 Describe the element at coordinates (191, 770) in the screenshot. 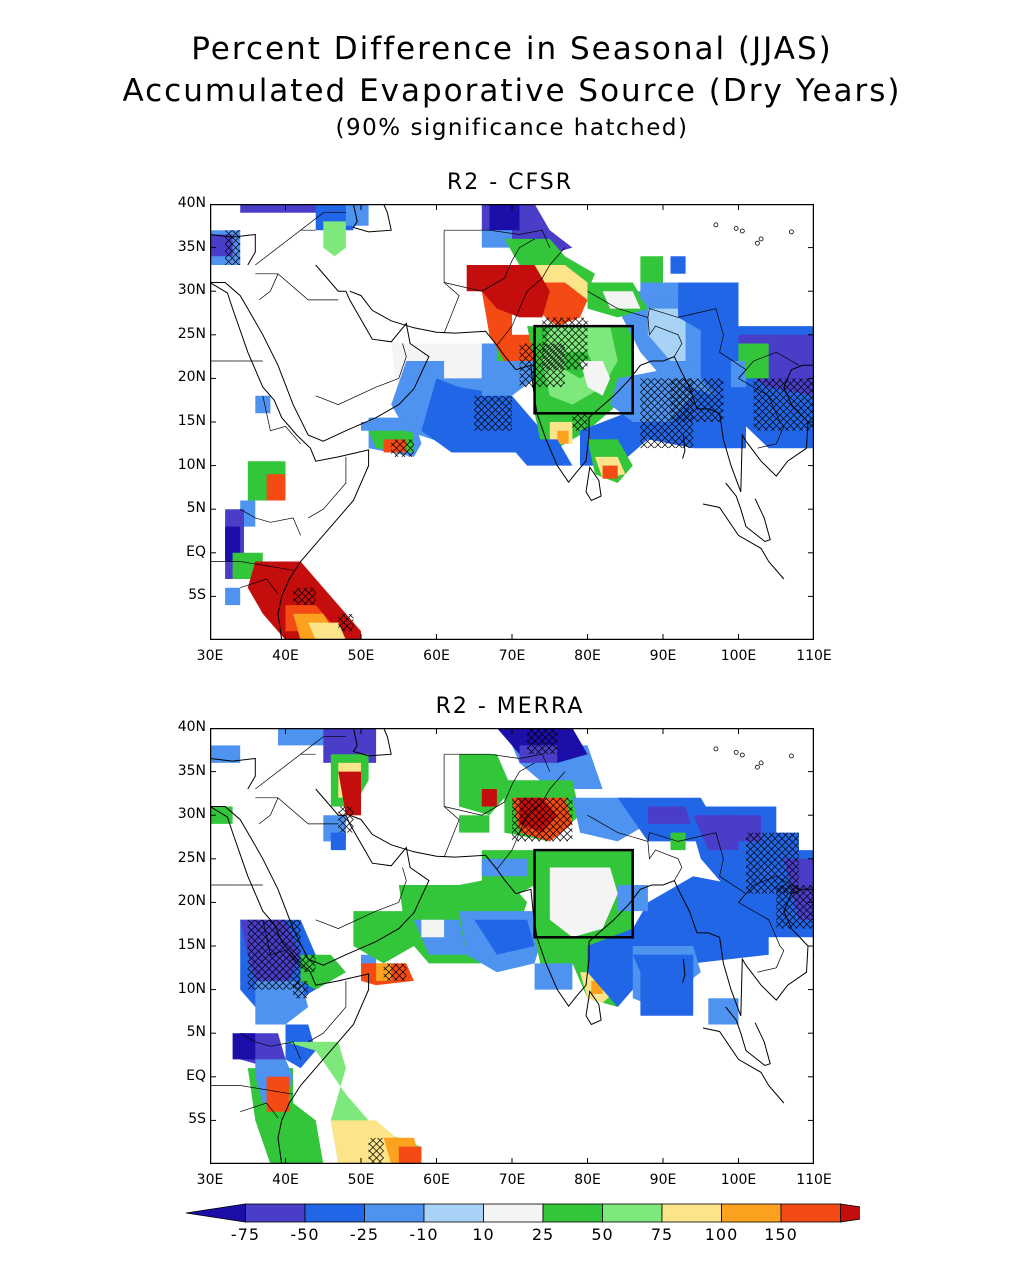

I see `lat-label-bottom: 35N` at that location.